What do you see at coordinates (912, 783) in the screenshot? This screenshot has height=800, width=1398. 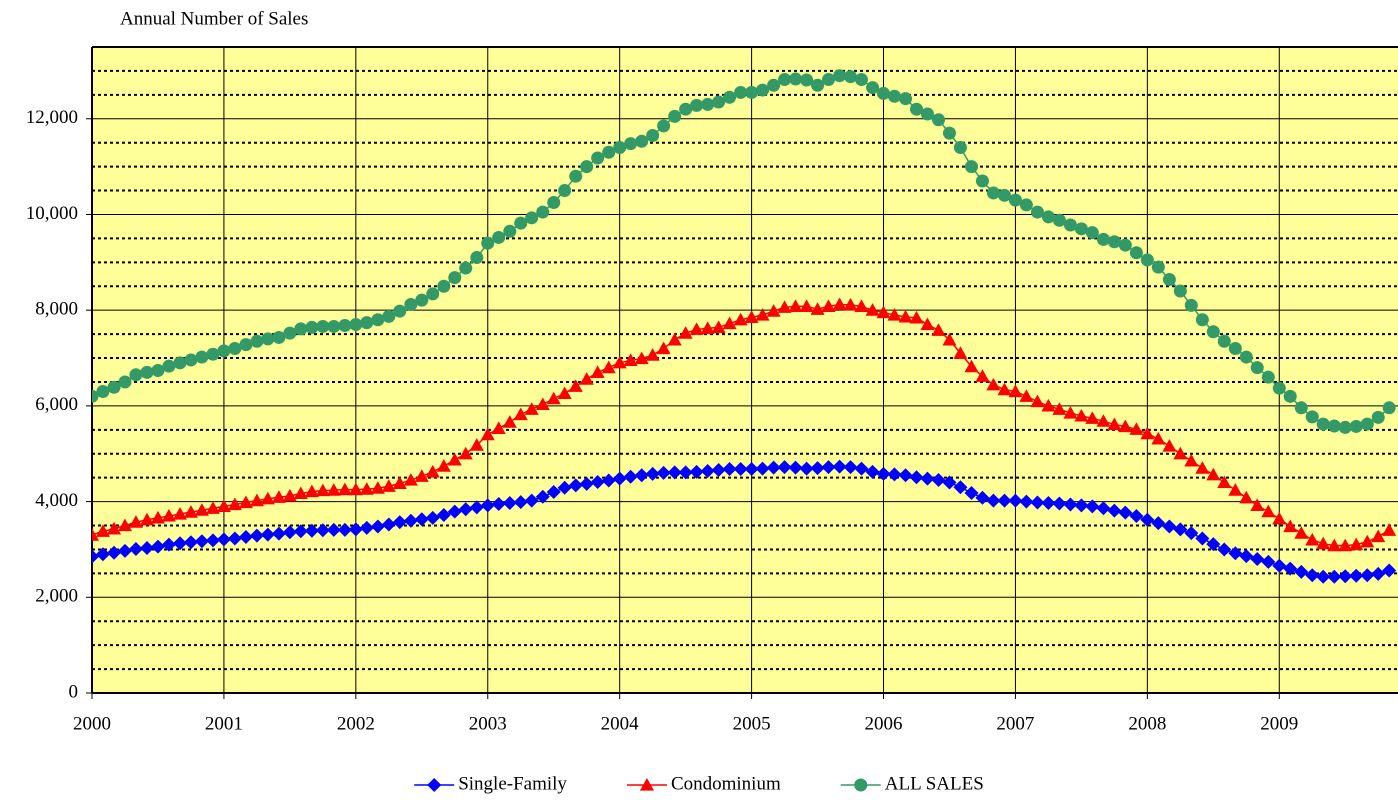 I see `legend-item: ALL SALES` at bounding box center [912, 783].